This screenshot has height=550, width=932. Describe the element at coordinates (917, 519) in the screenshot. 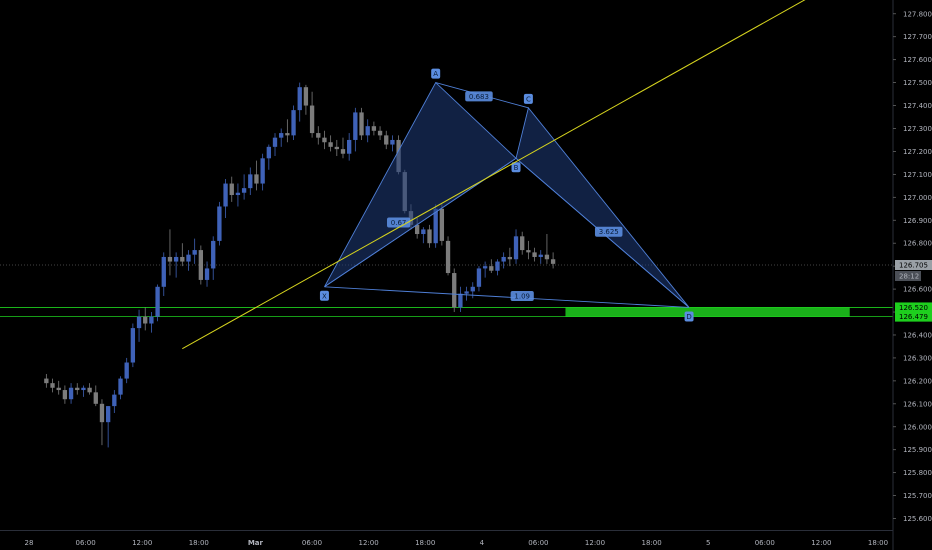

I see `y-tick-label: 125.600` at that location.